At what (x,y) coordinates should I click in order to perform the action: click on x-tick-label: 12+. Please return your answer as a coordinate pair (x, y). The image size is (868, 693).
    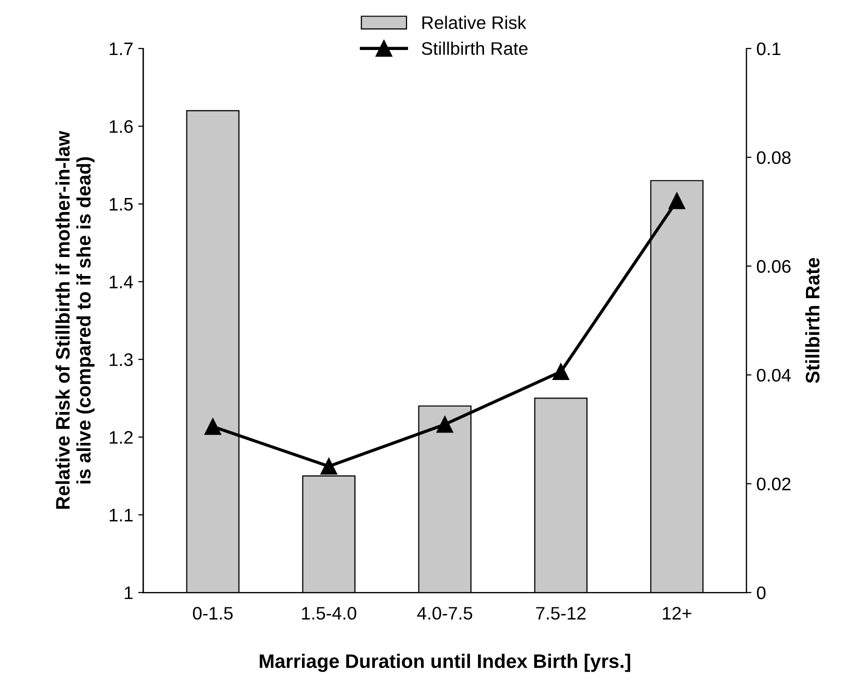
    Looking at the image, I should click on (677, 613).